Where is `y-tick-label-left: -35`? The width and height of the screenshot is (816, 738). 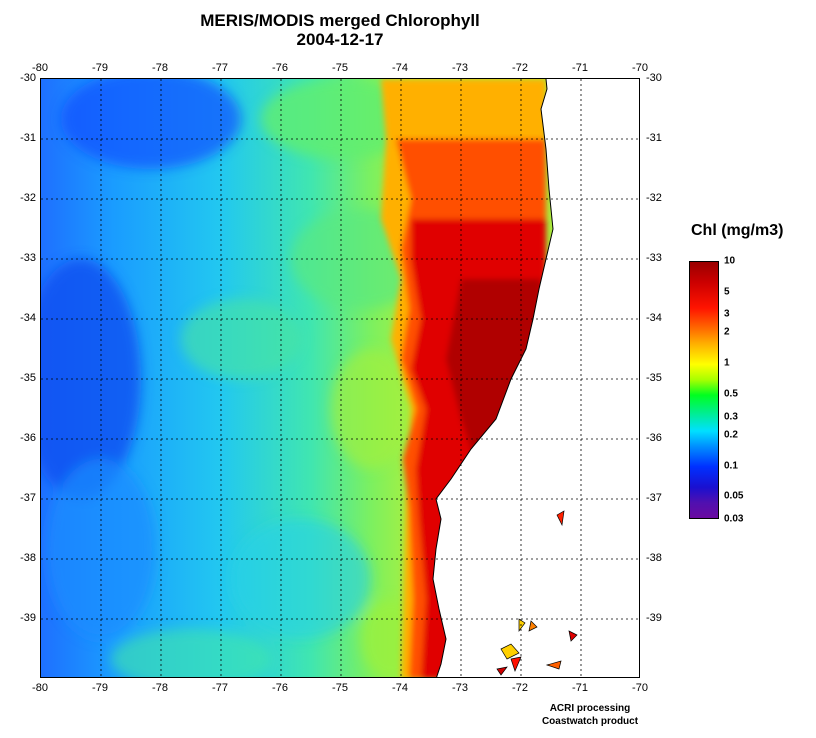 y-tick-label-left: -35 is located at coordinates (28, 378).